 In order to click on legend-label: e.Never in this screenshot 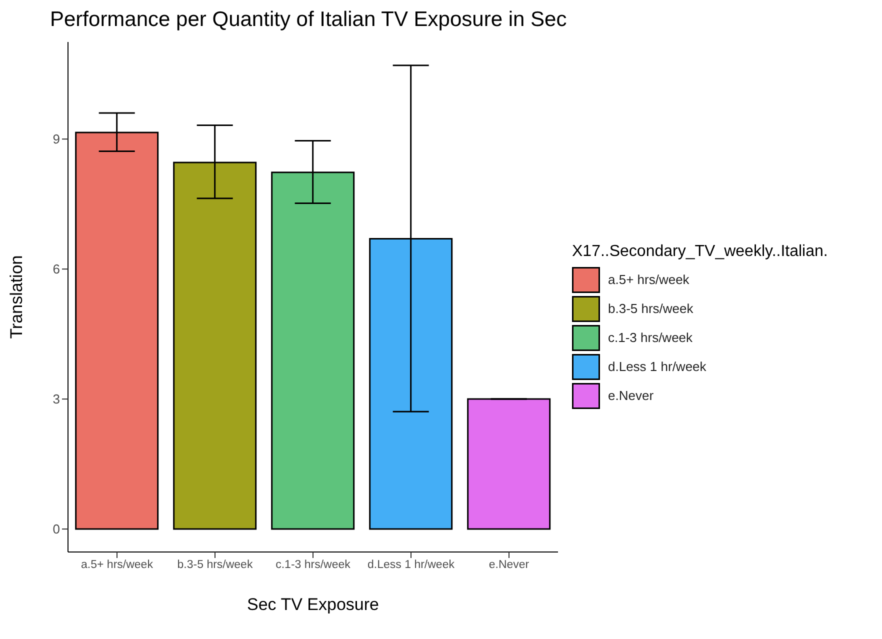, I will do `click(631, 395)`.